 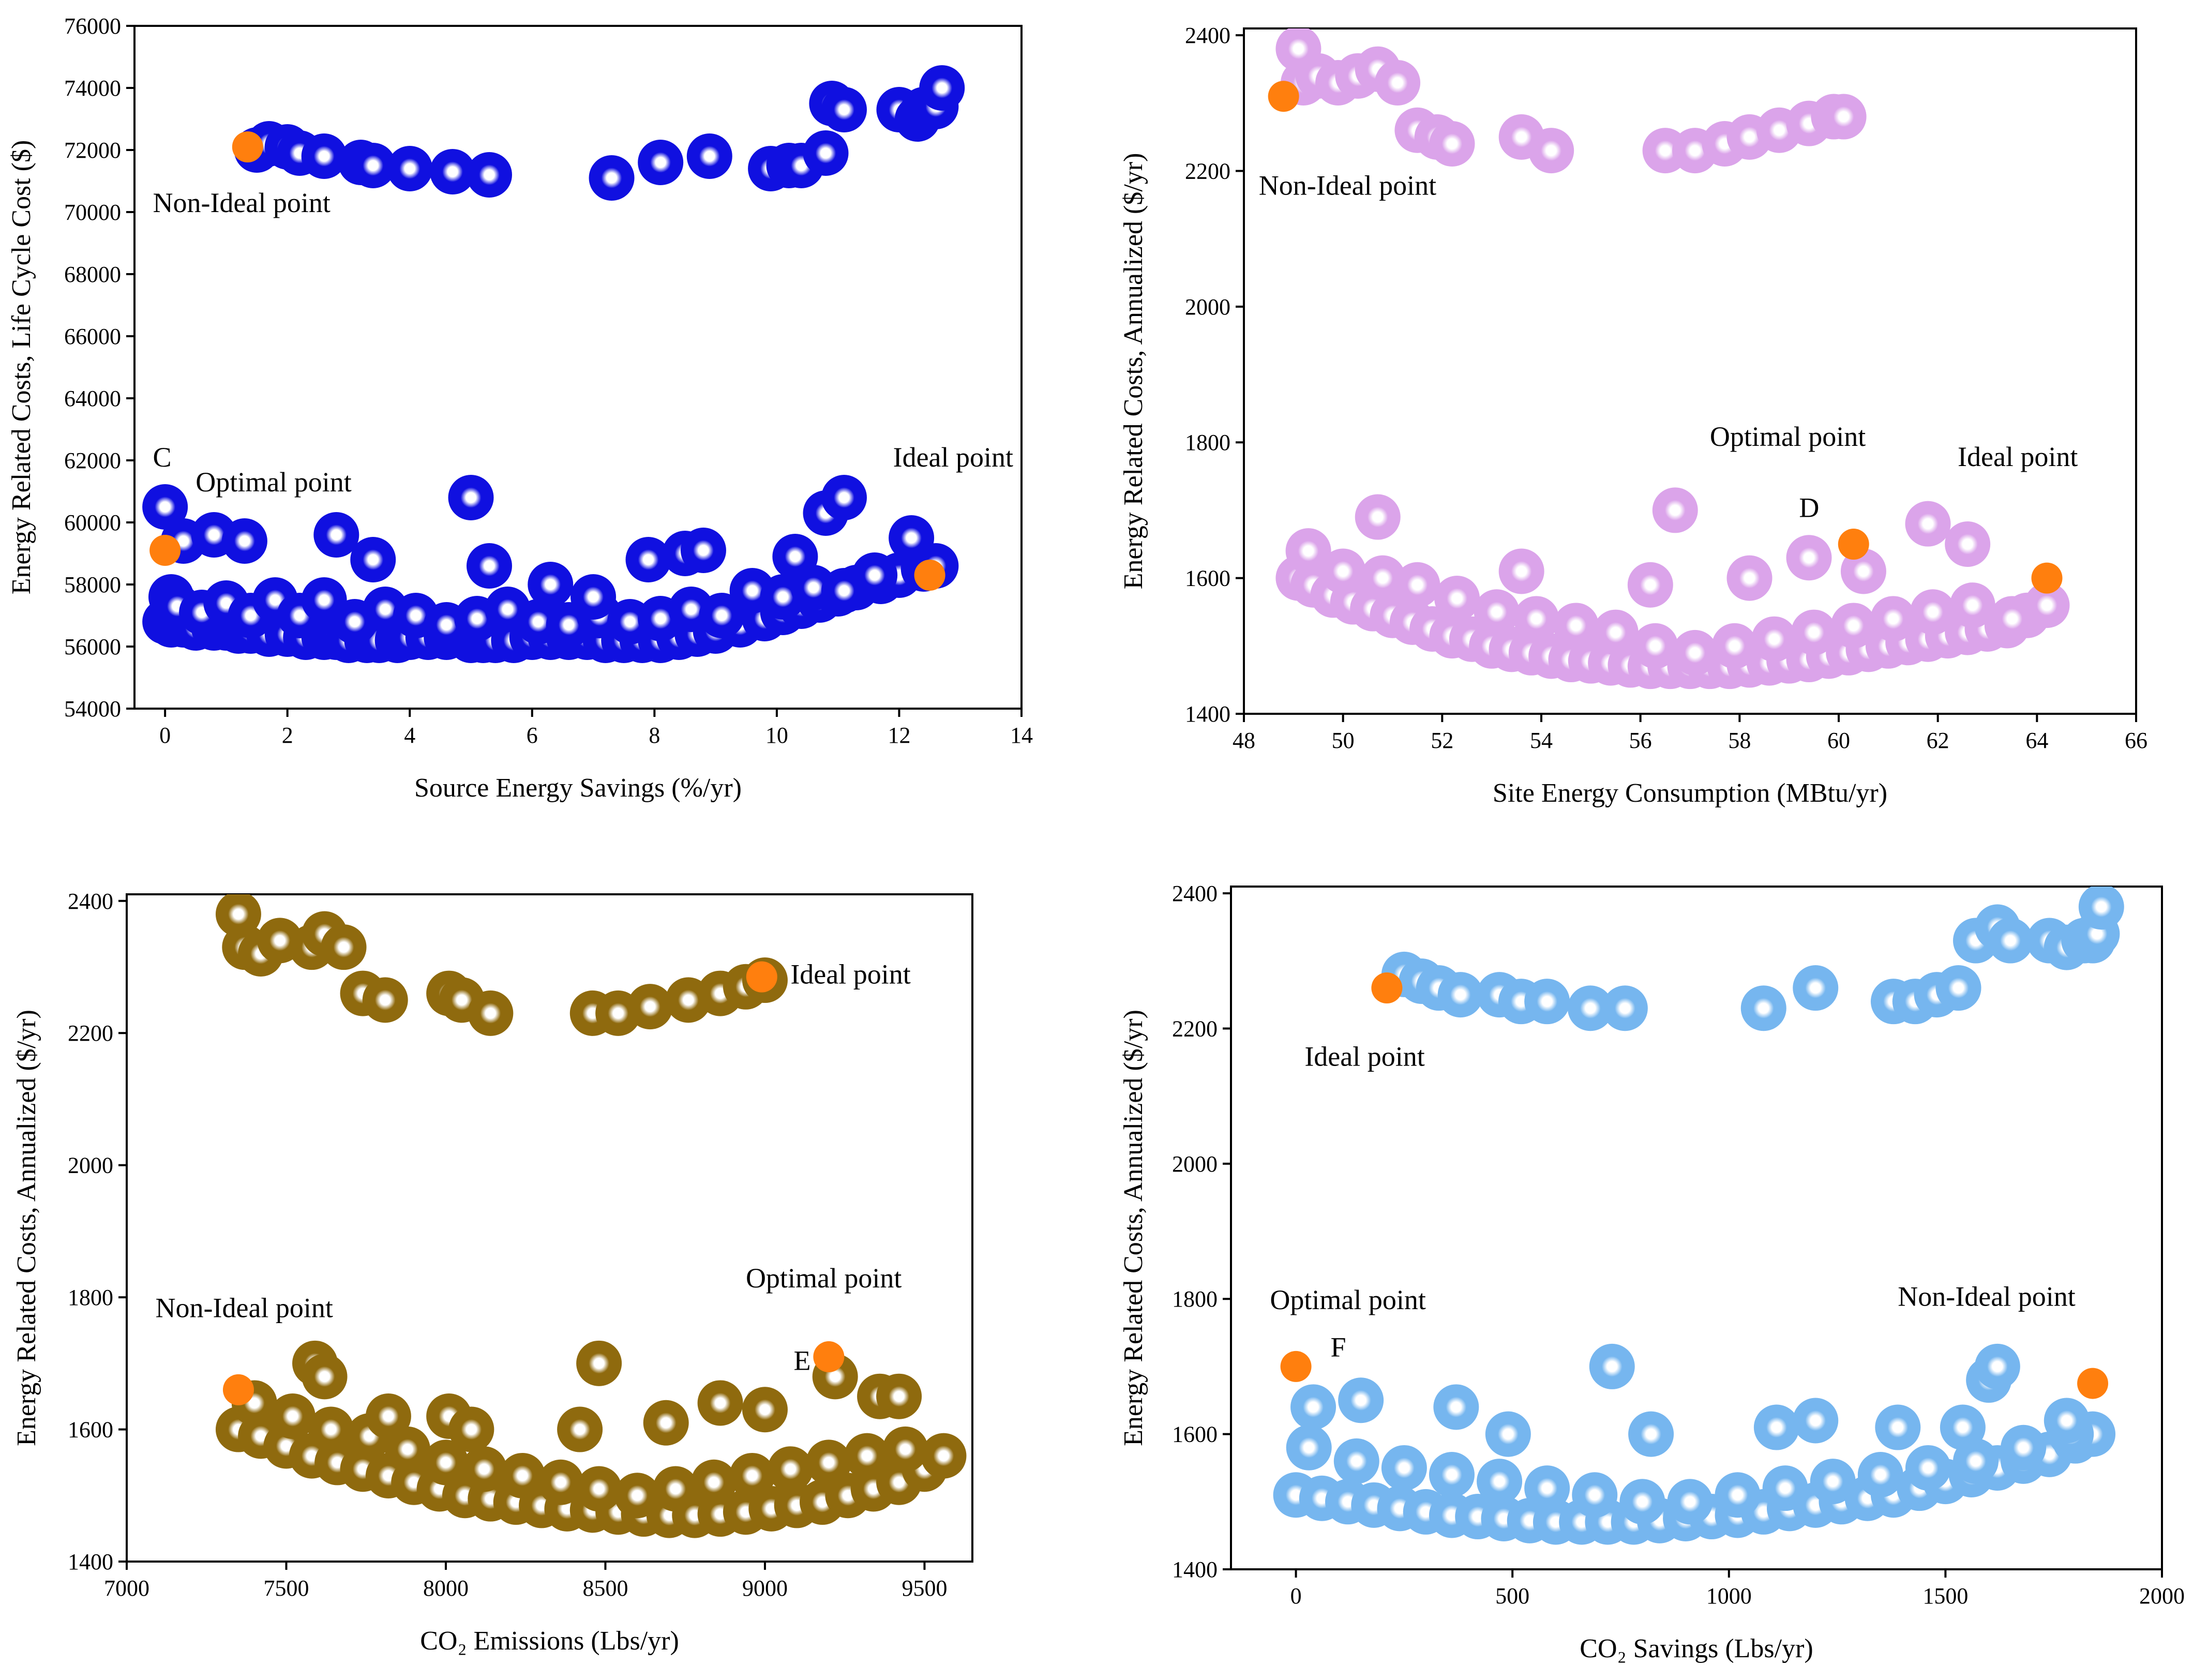 I want to click on annotation-label: E, so click(x=801, y=1361).